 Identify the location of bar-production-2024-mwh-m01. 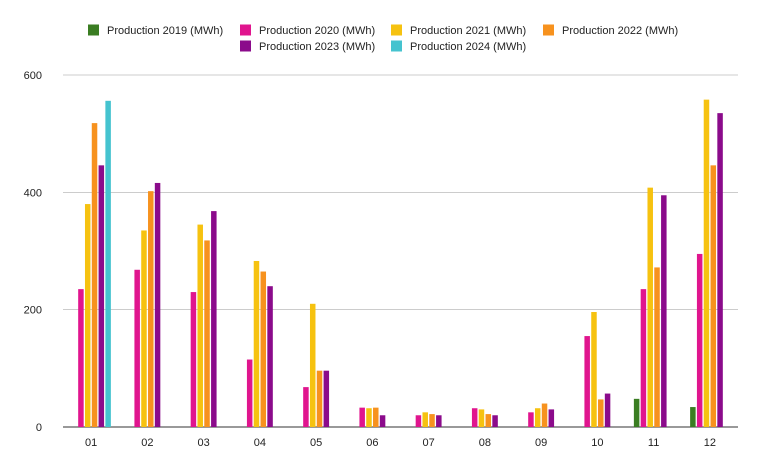
(108, 264).